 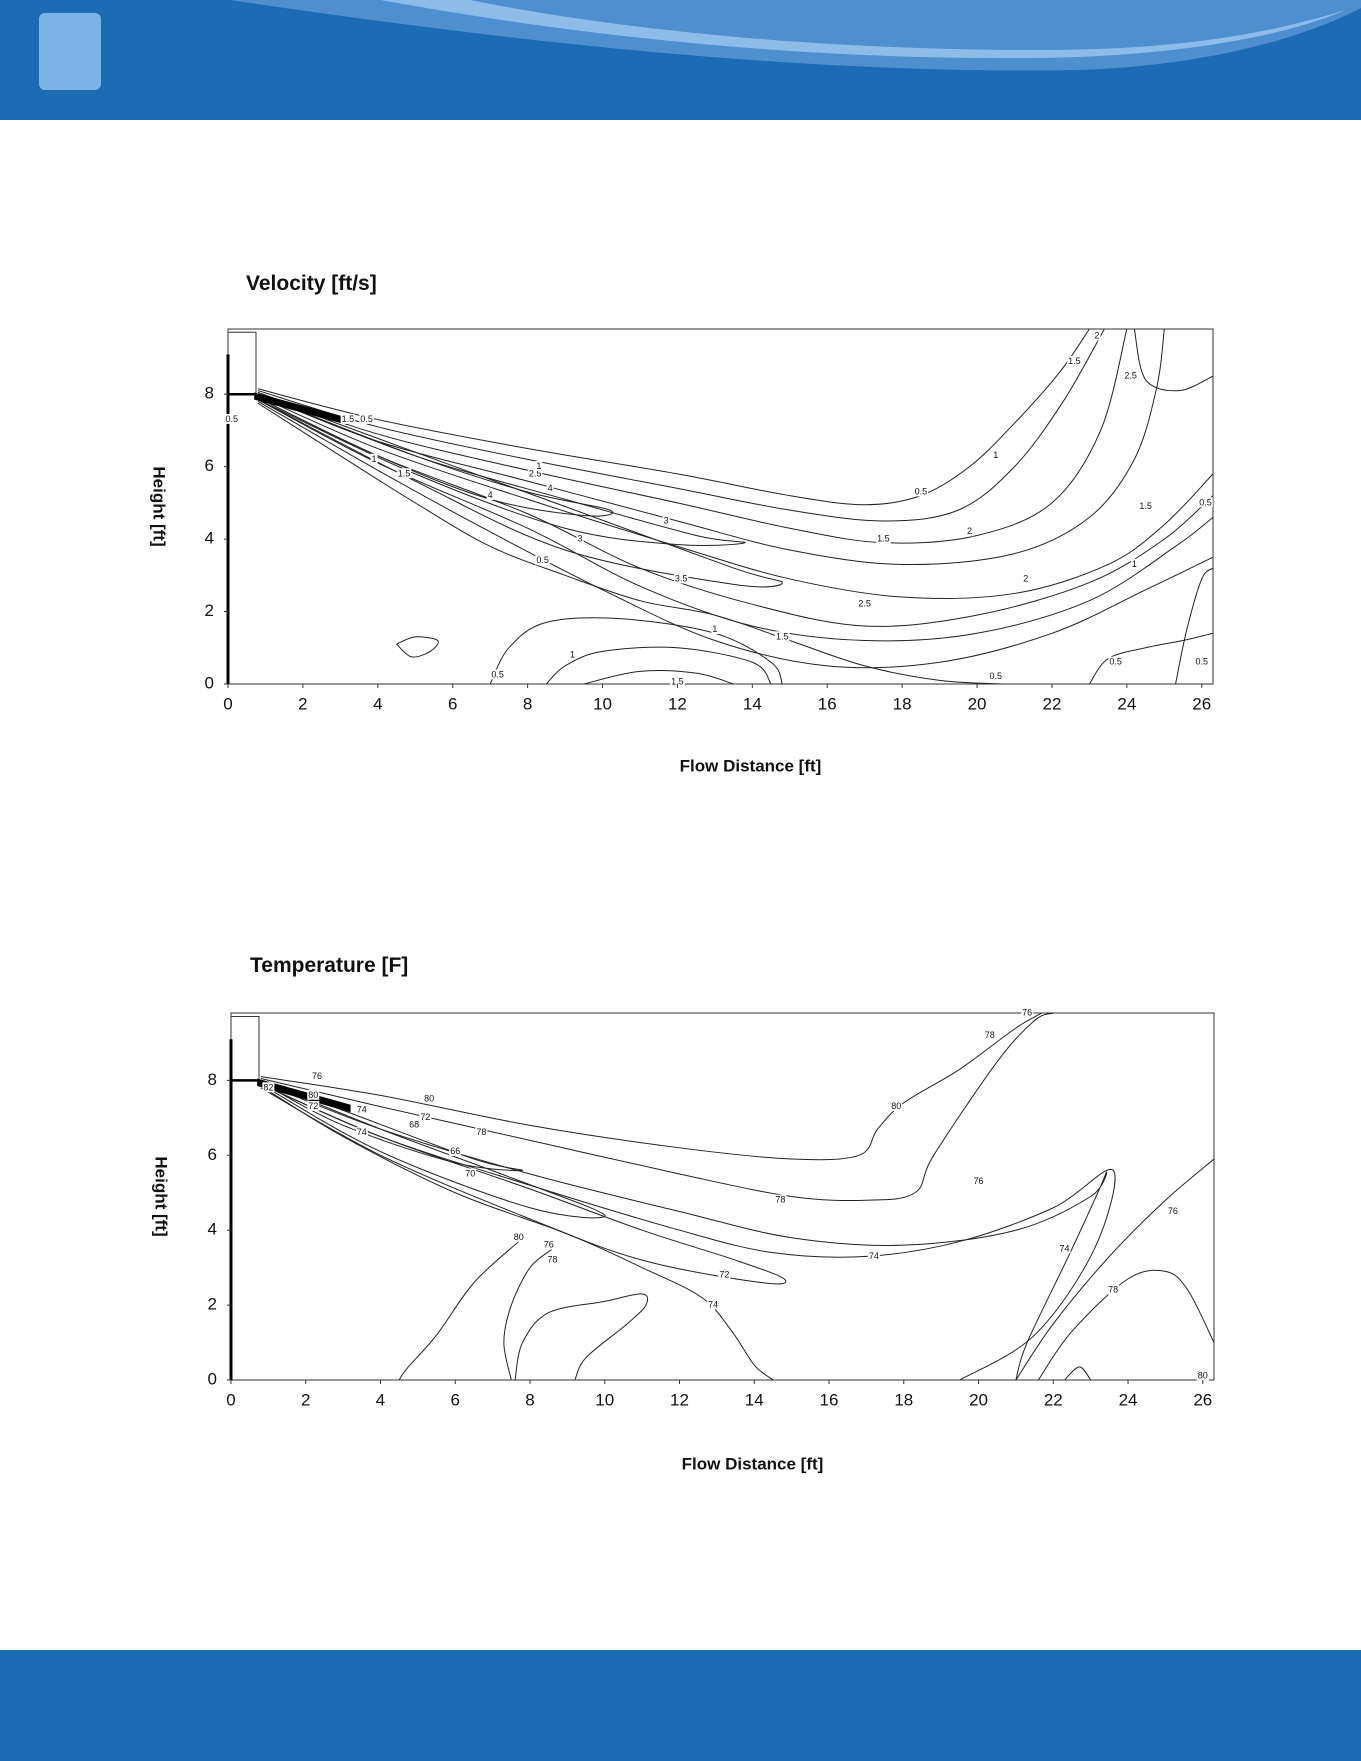 I want to click on contour-label: 4, so click(x=490, y=495).